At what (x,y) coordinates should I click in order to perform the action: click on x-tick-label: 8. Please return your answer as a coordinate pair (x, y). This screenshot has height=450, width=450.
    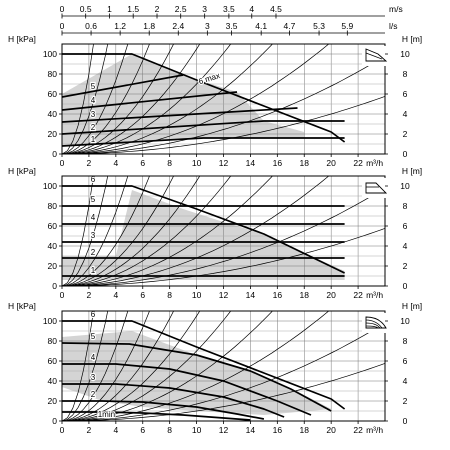
    Looking at the image, I should click on (169, 430).